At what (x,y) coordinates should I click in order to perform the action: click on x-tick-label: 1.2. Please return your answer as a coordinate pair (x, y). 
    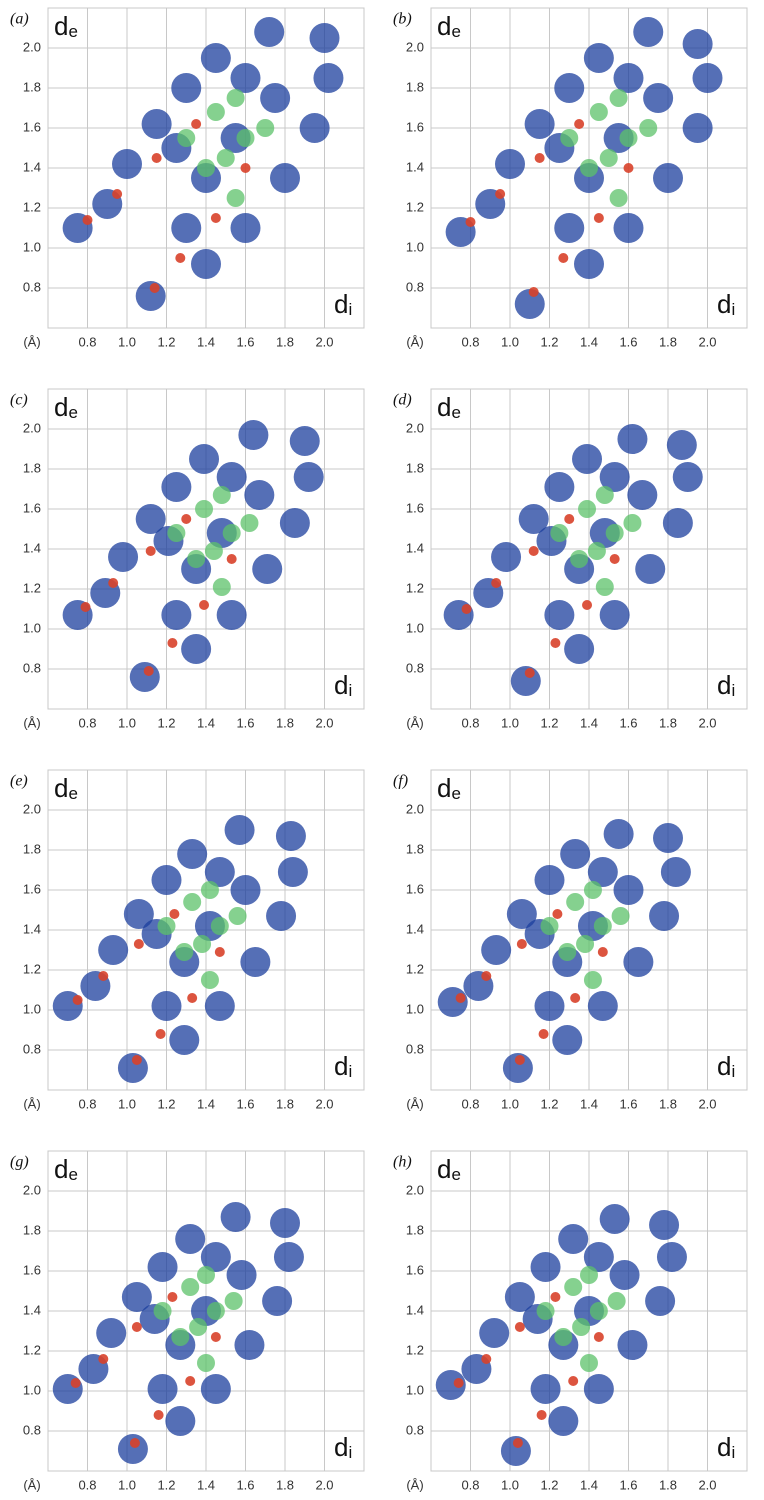
    Looking at the image, I should click on (166, 1484).